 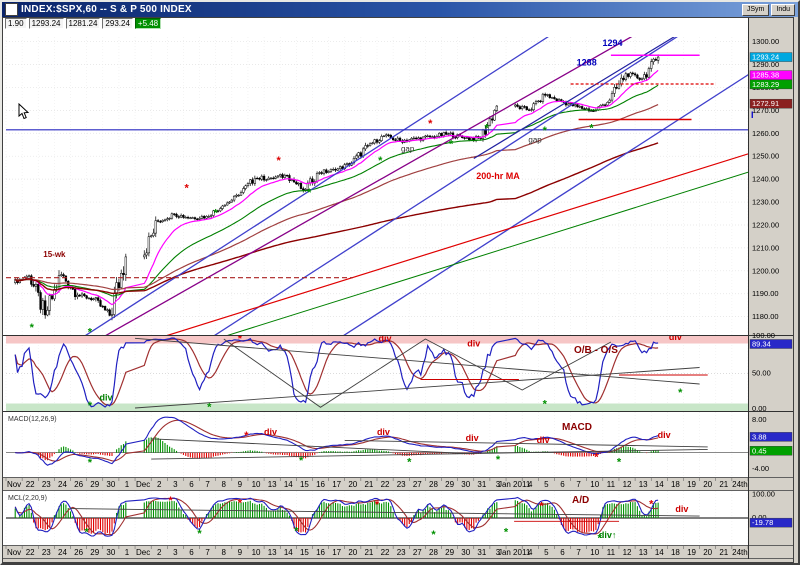 What do you see at coordinates (498, 176) in the screenshot?
I see `svg-text: 200-hr MA` at bounding box center [498, 176].